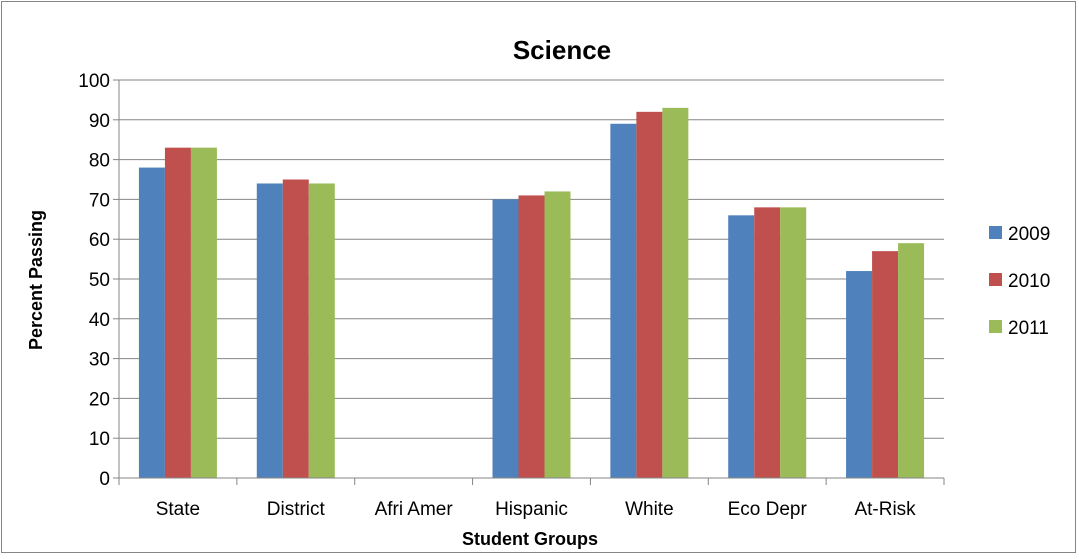 The height and width of the screenshot is (559, 1079). Describe the element at coordinates (99, 161) in the screenshot. I see `y-tick-label: 80` at that location.